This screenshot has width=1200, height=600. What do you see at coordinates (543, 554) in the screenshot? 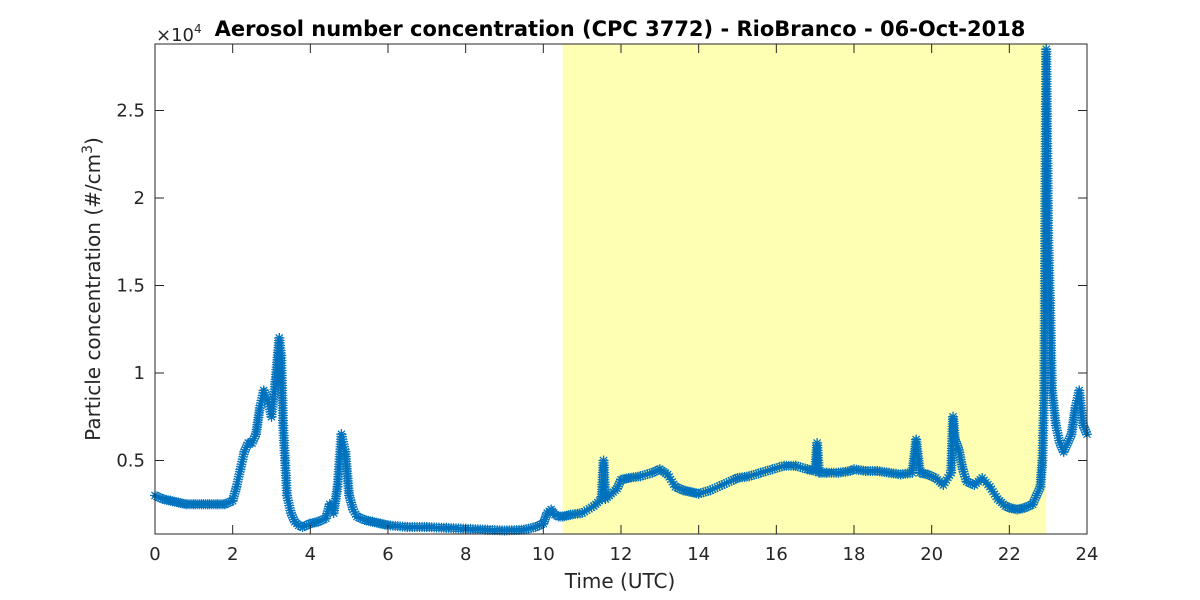
I see `x-tick-label: 10` at bounding box center [543, 554].